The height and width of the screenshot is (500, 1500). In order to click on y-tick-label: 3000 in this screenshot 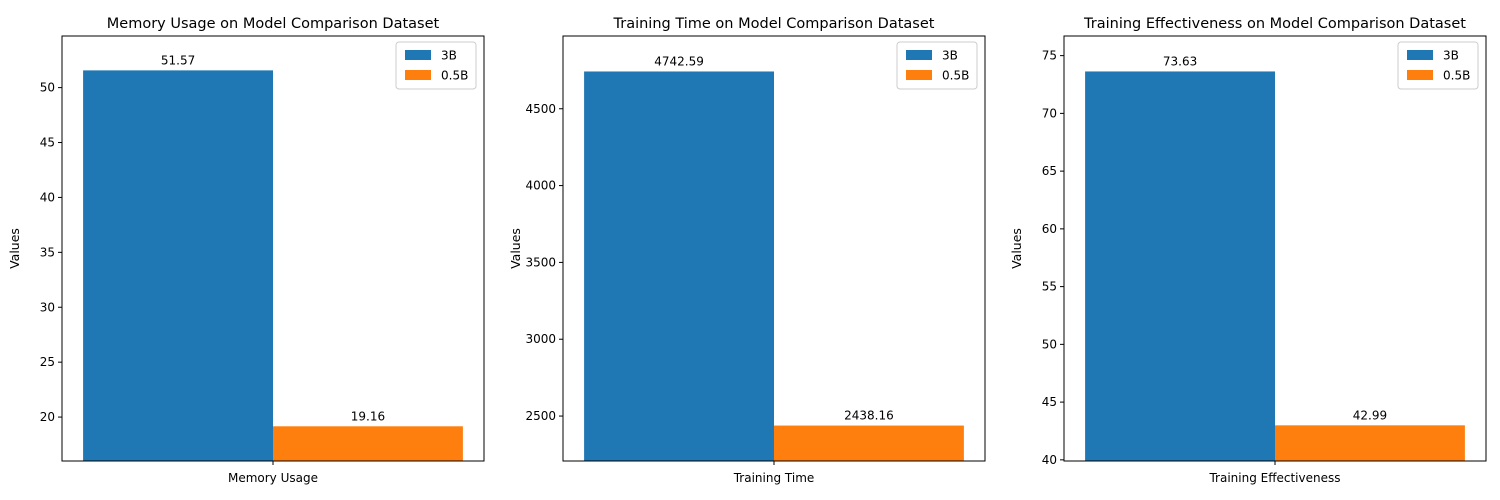, I will do `click(540, 339)`.